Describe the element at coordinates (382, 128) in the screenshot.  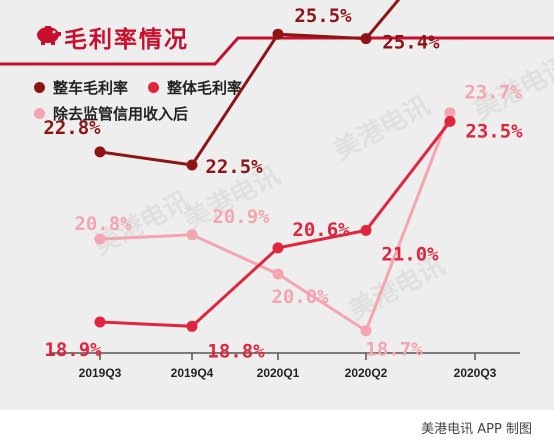
I see `watermark-text: 美港电讯` at that location.